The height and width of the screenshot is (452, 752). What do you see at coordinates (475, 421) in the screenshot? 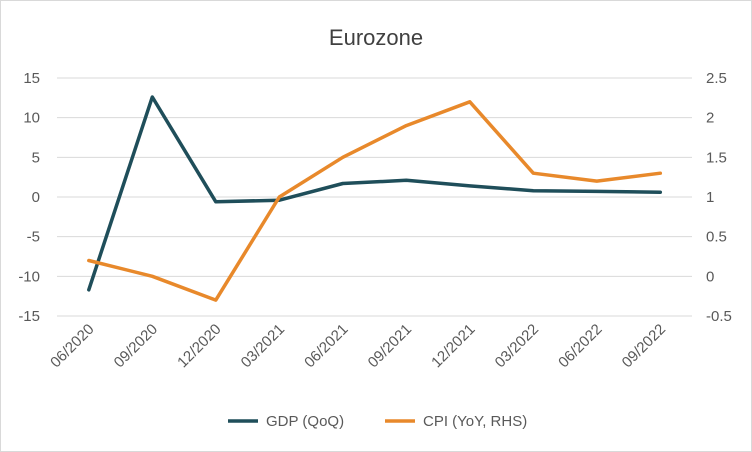
I see `legend-label: CPI (YoY, RHS)` at bounding box center [475, 421].